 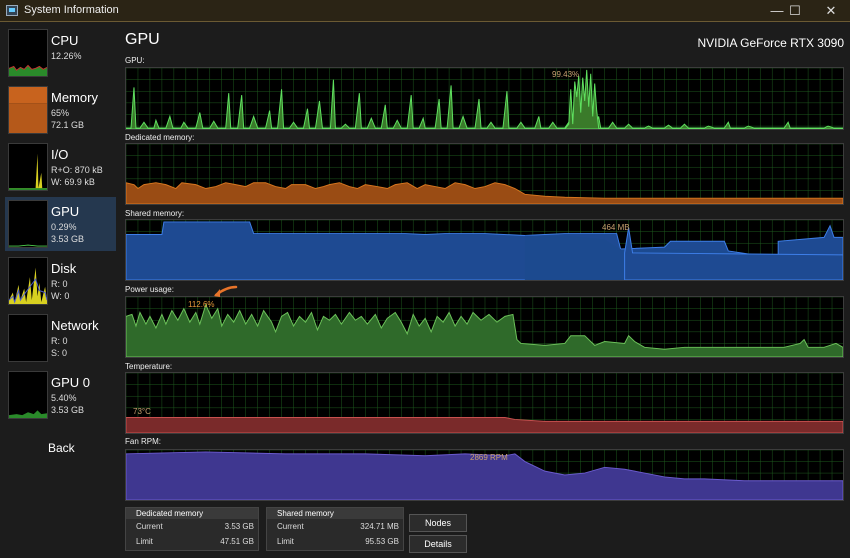 I want to click on sidebar-item-label: CPU, so click(x=65, y=40).